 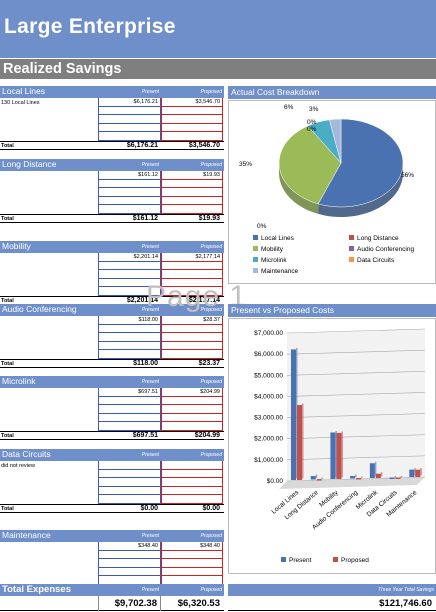 What do you see at coordinates (289, 107) in the screenshot?
I see `pie-value-label: 6%` at bounding box center [289, 107].